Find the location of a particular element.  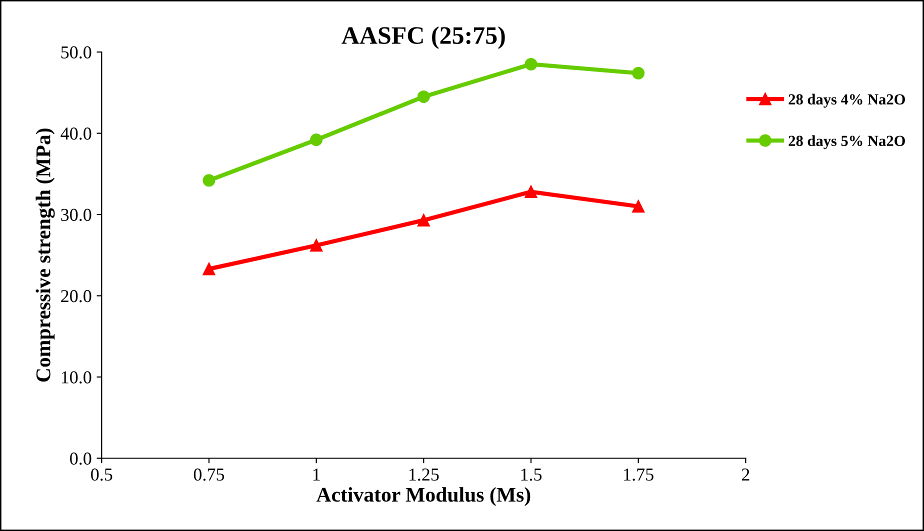

y-tick-label: 20.0 is located at coordinates (76, 296).